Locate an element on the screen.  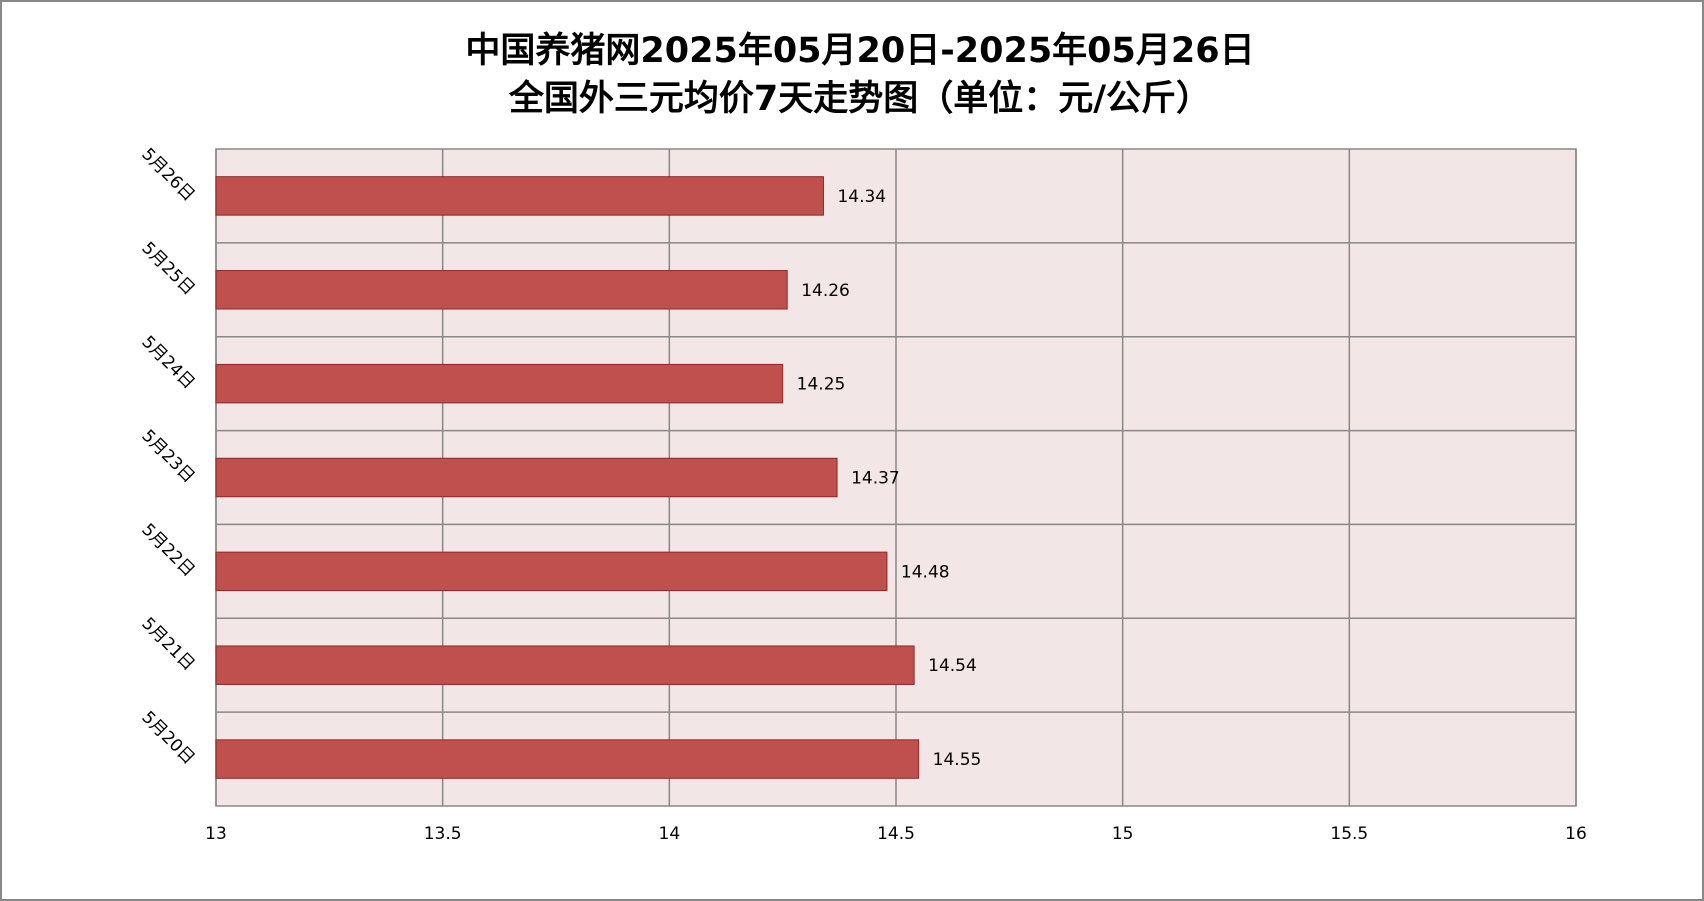
chart-subtitle: 全国外三元均价7天走势图（单位：元/公斤） is located at coordinates (859, 98).